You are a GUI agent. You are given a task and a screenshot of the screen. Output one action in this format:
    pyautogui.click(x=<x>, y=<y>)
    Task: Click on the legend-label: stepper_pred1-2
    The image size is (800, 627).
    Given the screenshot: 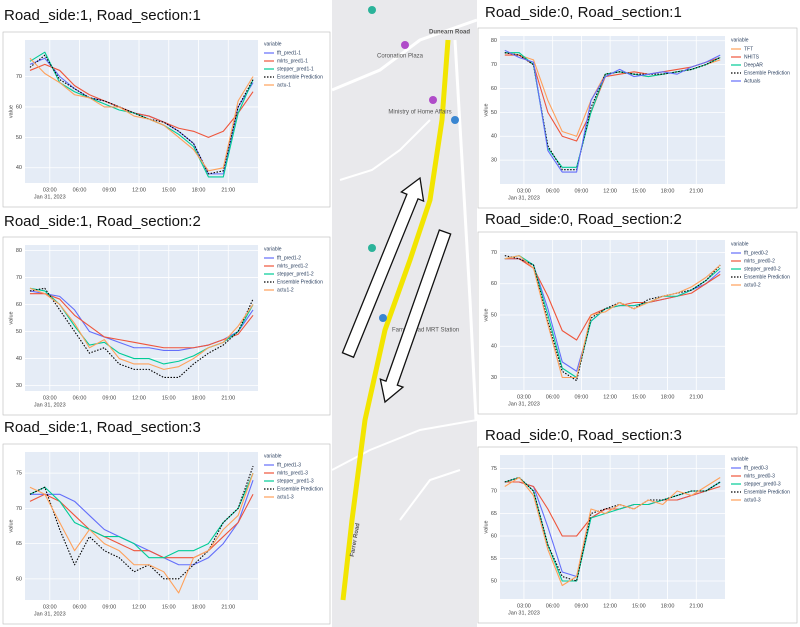 What is the action you would take?
    pyautogui.click(x=295, y=274)
    